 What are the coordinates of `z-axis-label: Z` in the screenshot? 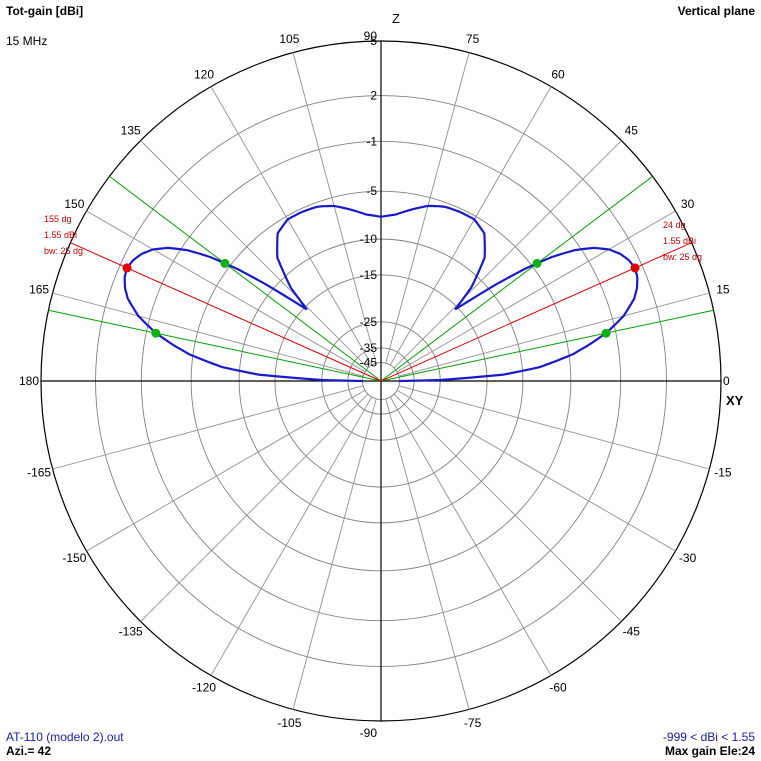 It's located at (396, 18).